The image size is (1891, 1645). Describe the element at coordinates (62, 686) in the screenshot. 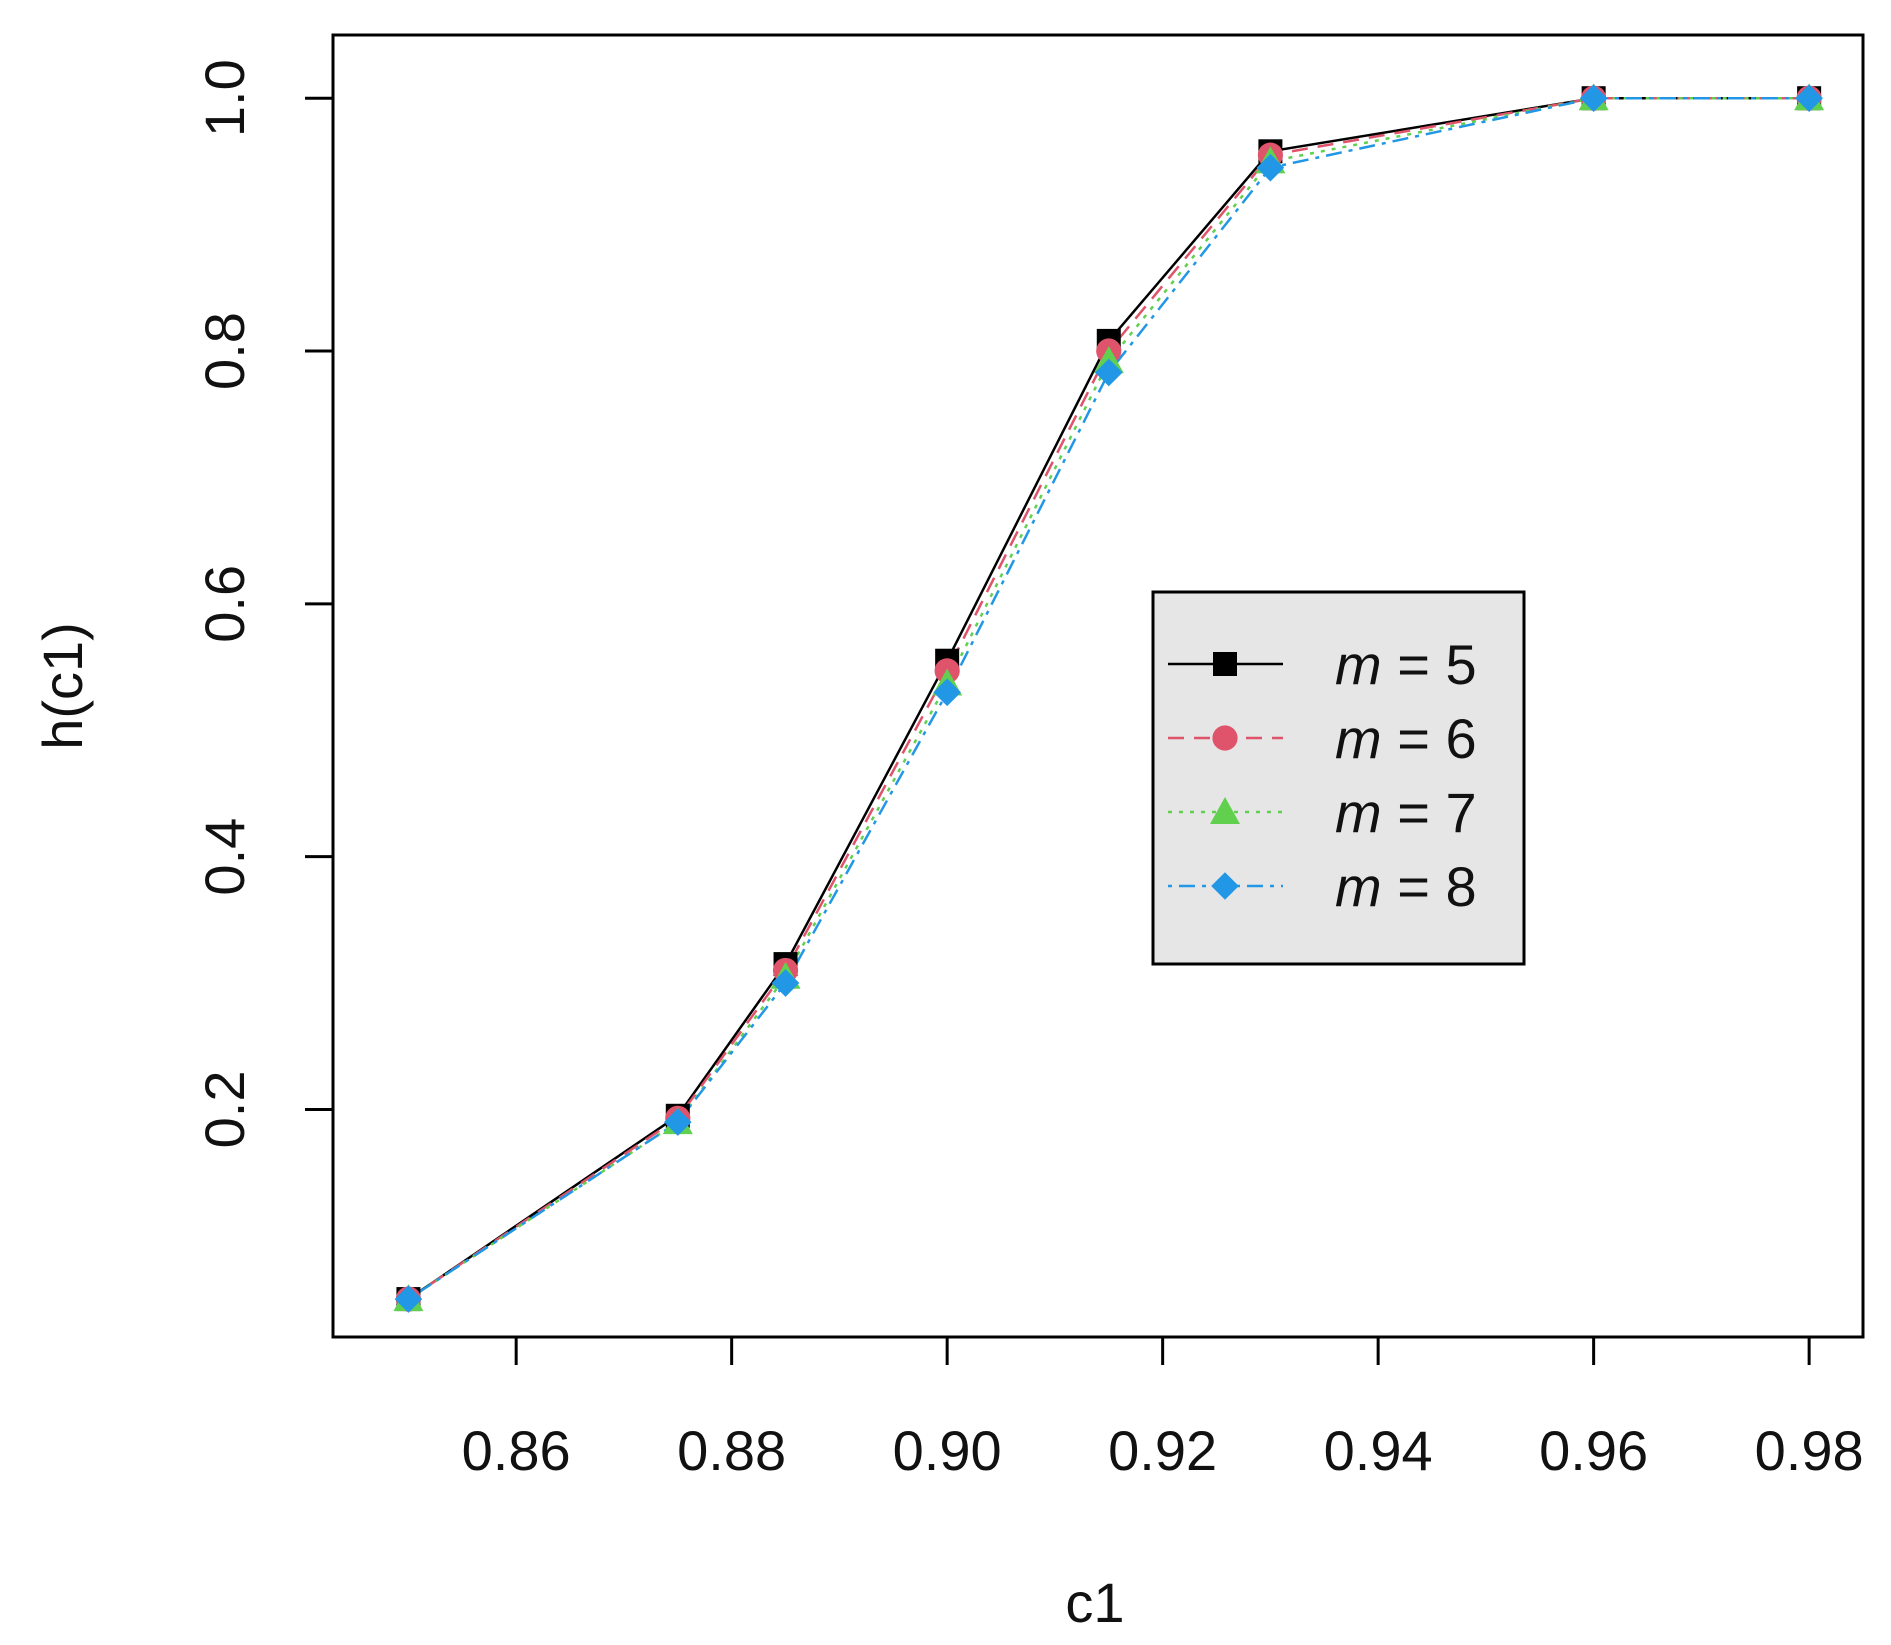

I see `y-axis-label: h(c1)` at that location.